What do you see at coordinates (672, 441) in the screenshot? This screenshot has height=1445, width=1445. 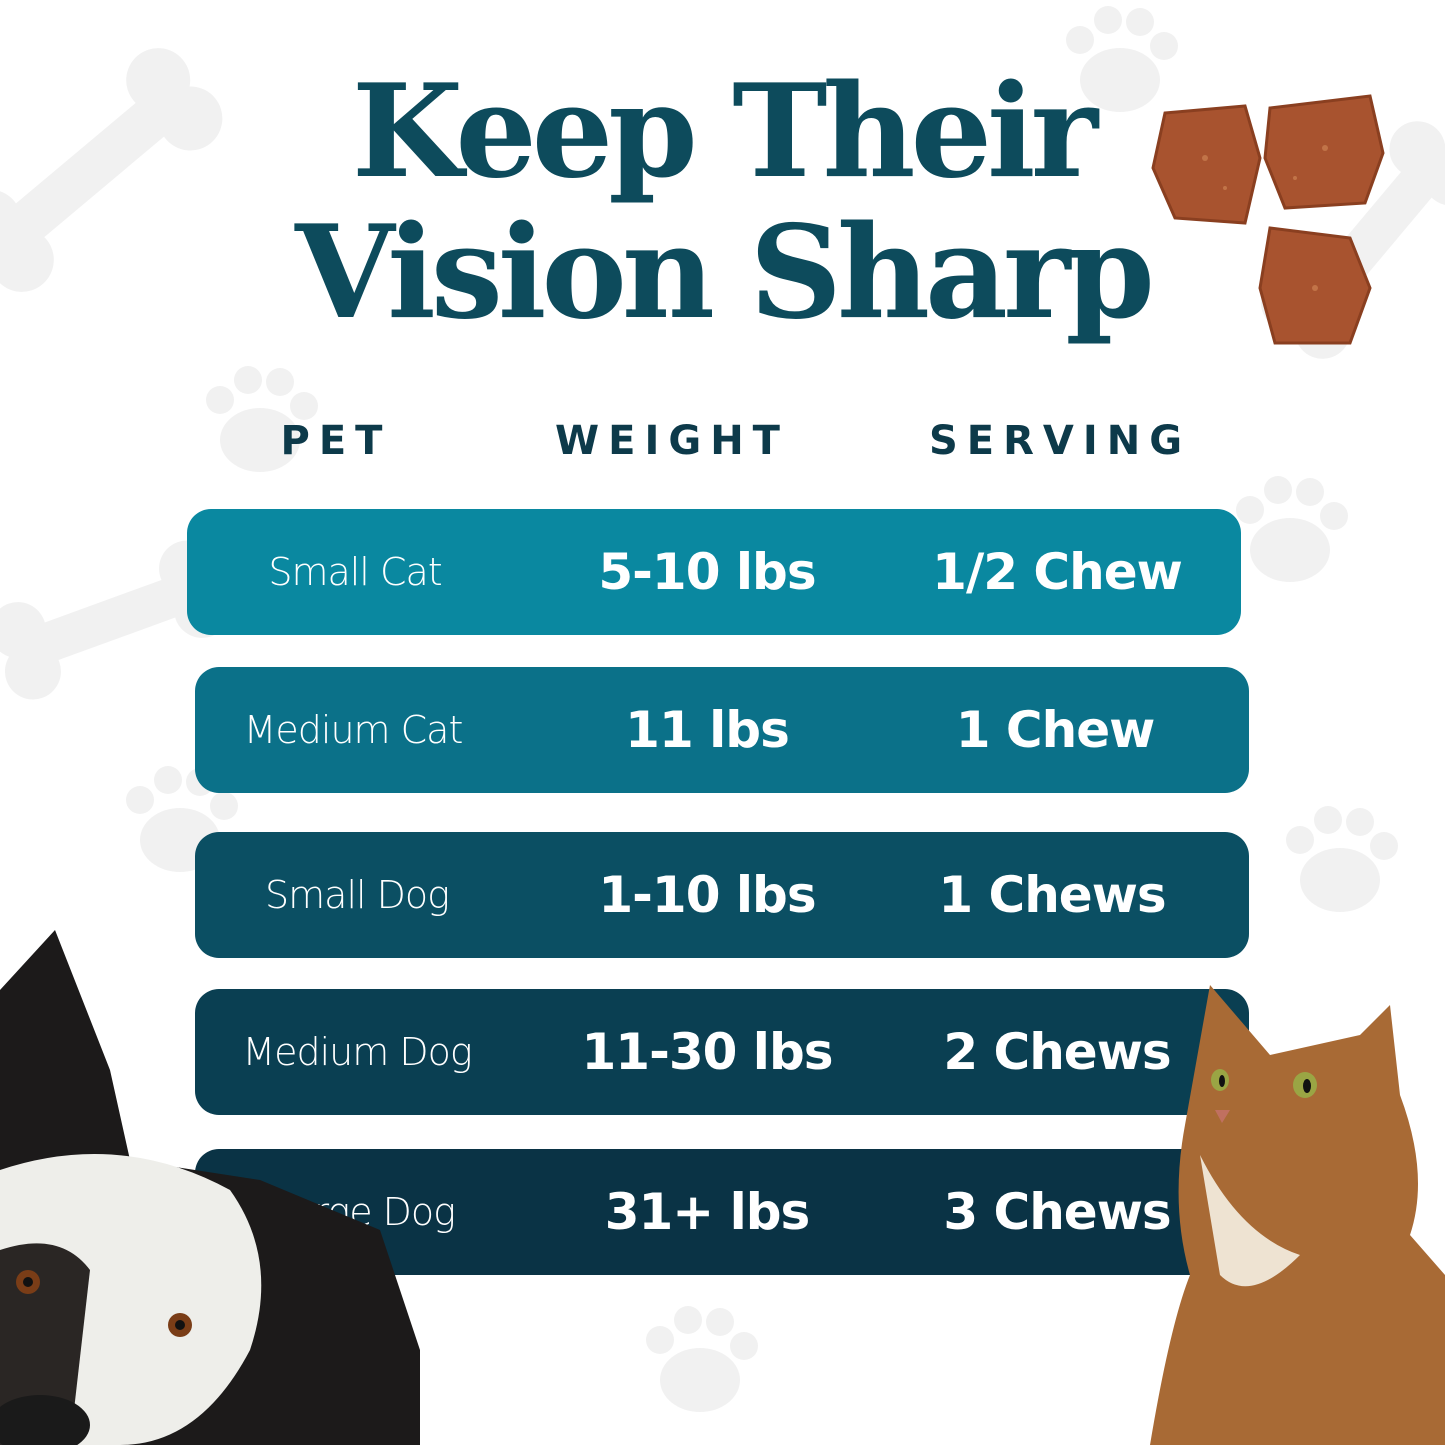 I see `header-weight: WEIGHT` at bounding box center [672, 441].